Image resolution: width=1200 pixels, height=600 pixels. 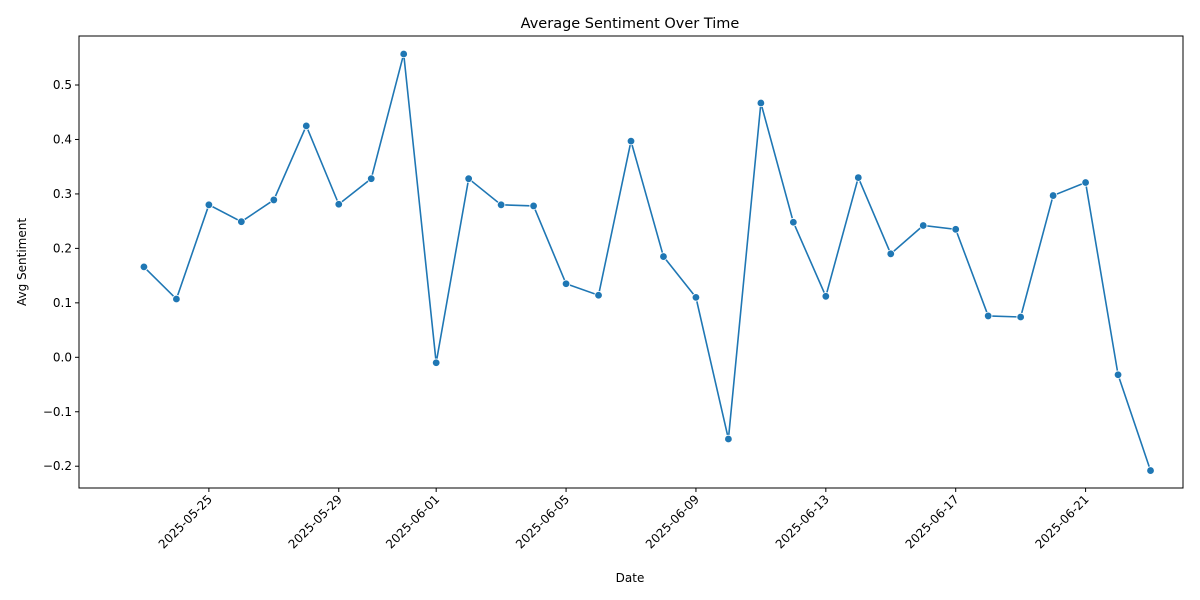 What do you see at coordinates (22, 262) in the screenshot?
I see `y-axis-label: Avg Sentiment` at bounding box center [22, 262].